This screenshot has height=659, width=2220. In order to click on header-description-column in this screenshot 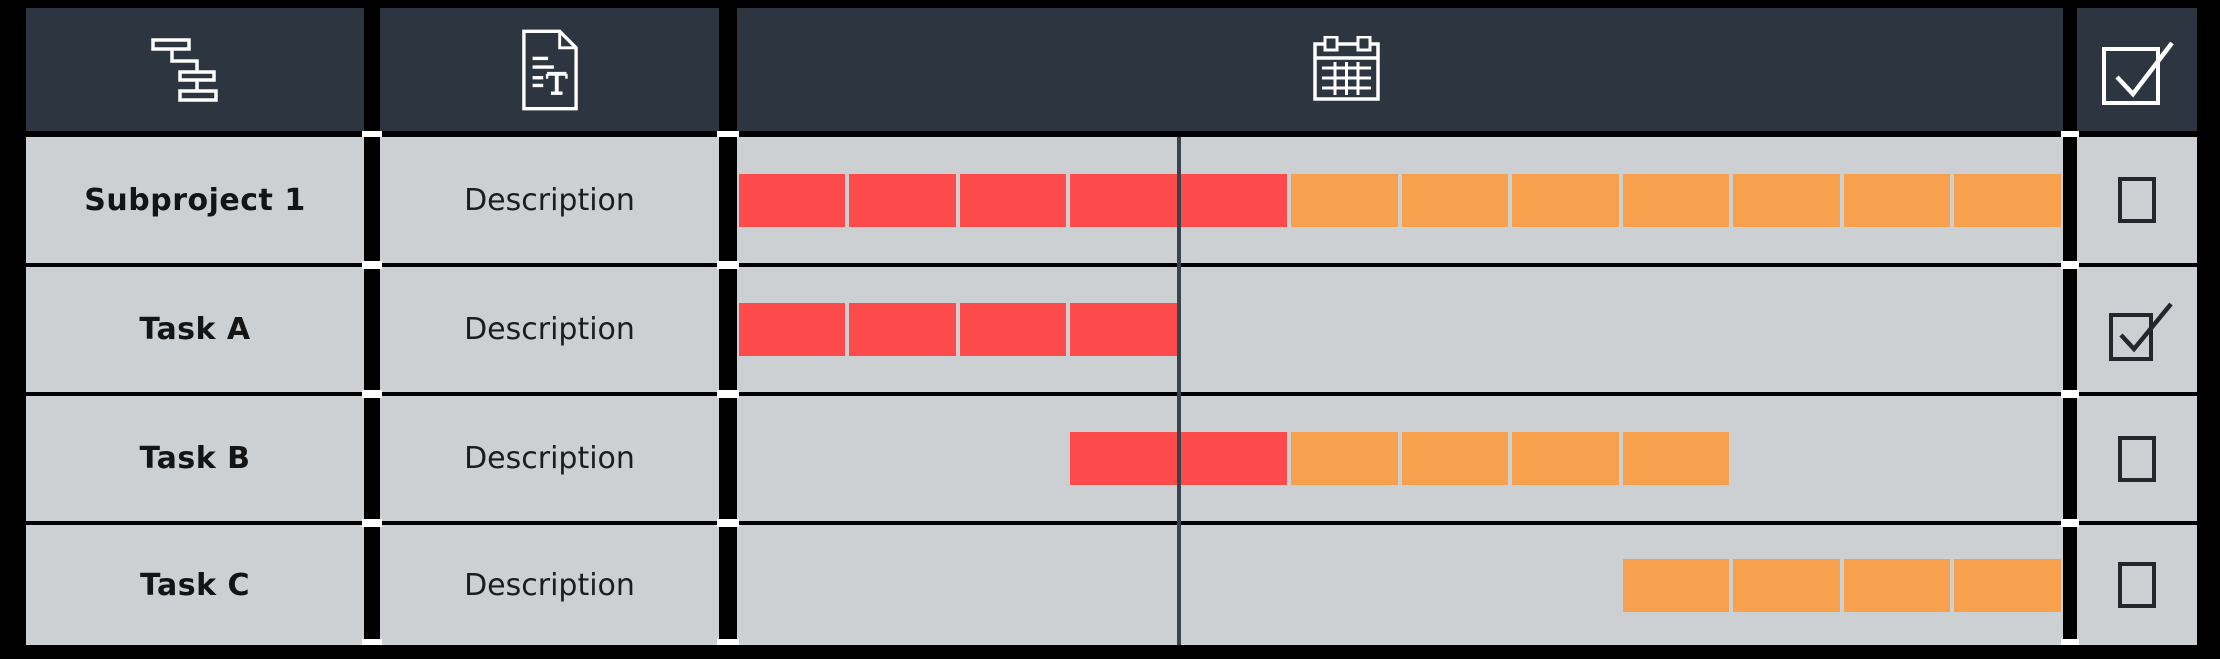, I will do `click(549, 69)`.